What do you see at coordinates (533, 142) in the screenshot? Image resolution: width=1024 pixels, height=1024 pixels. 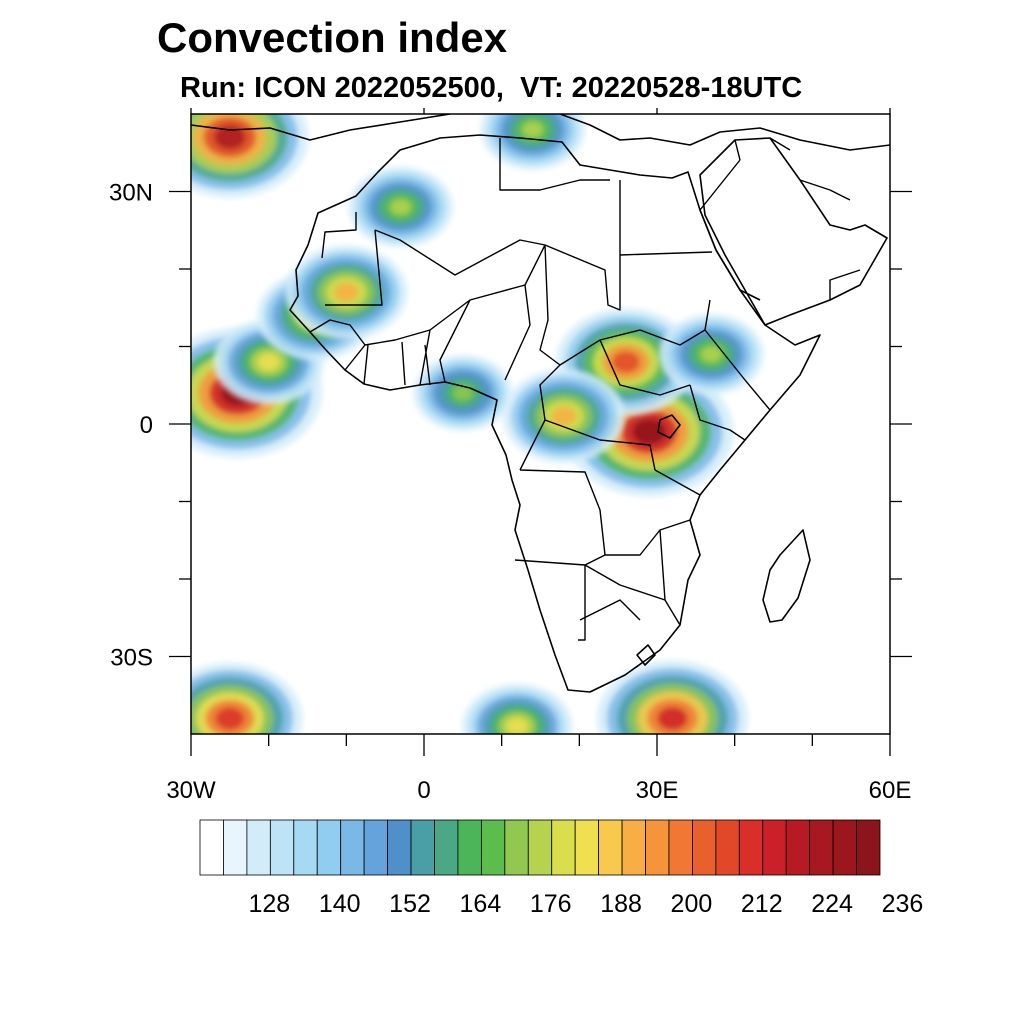 I see `convection-region-mediterranean-cells` at bounding box center [533, 142].